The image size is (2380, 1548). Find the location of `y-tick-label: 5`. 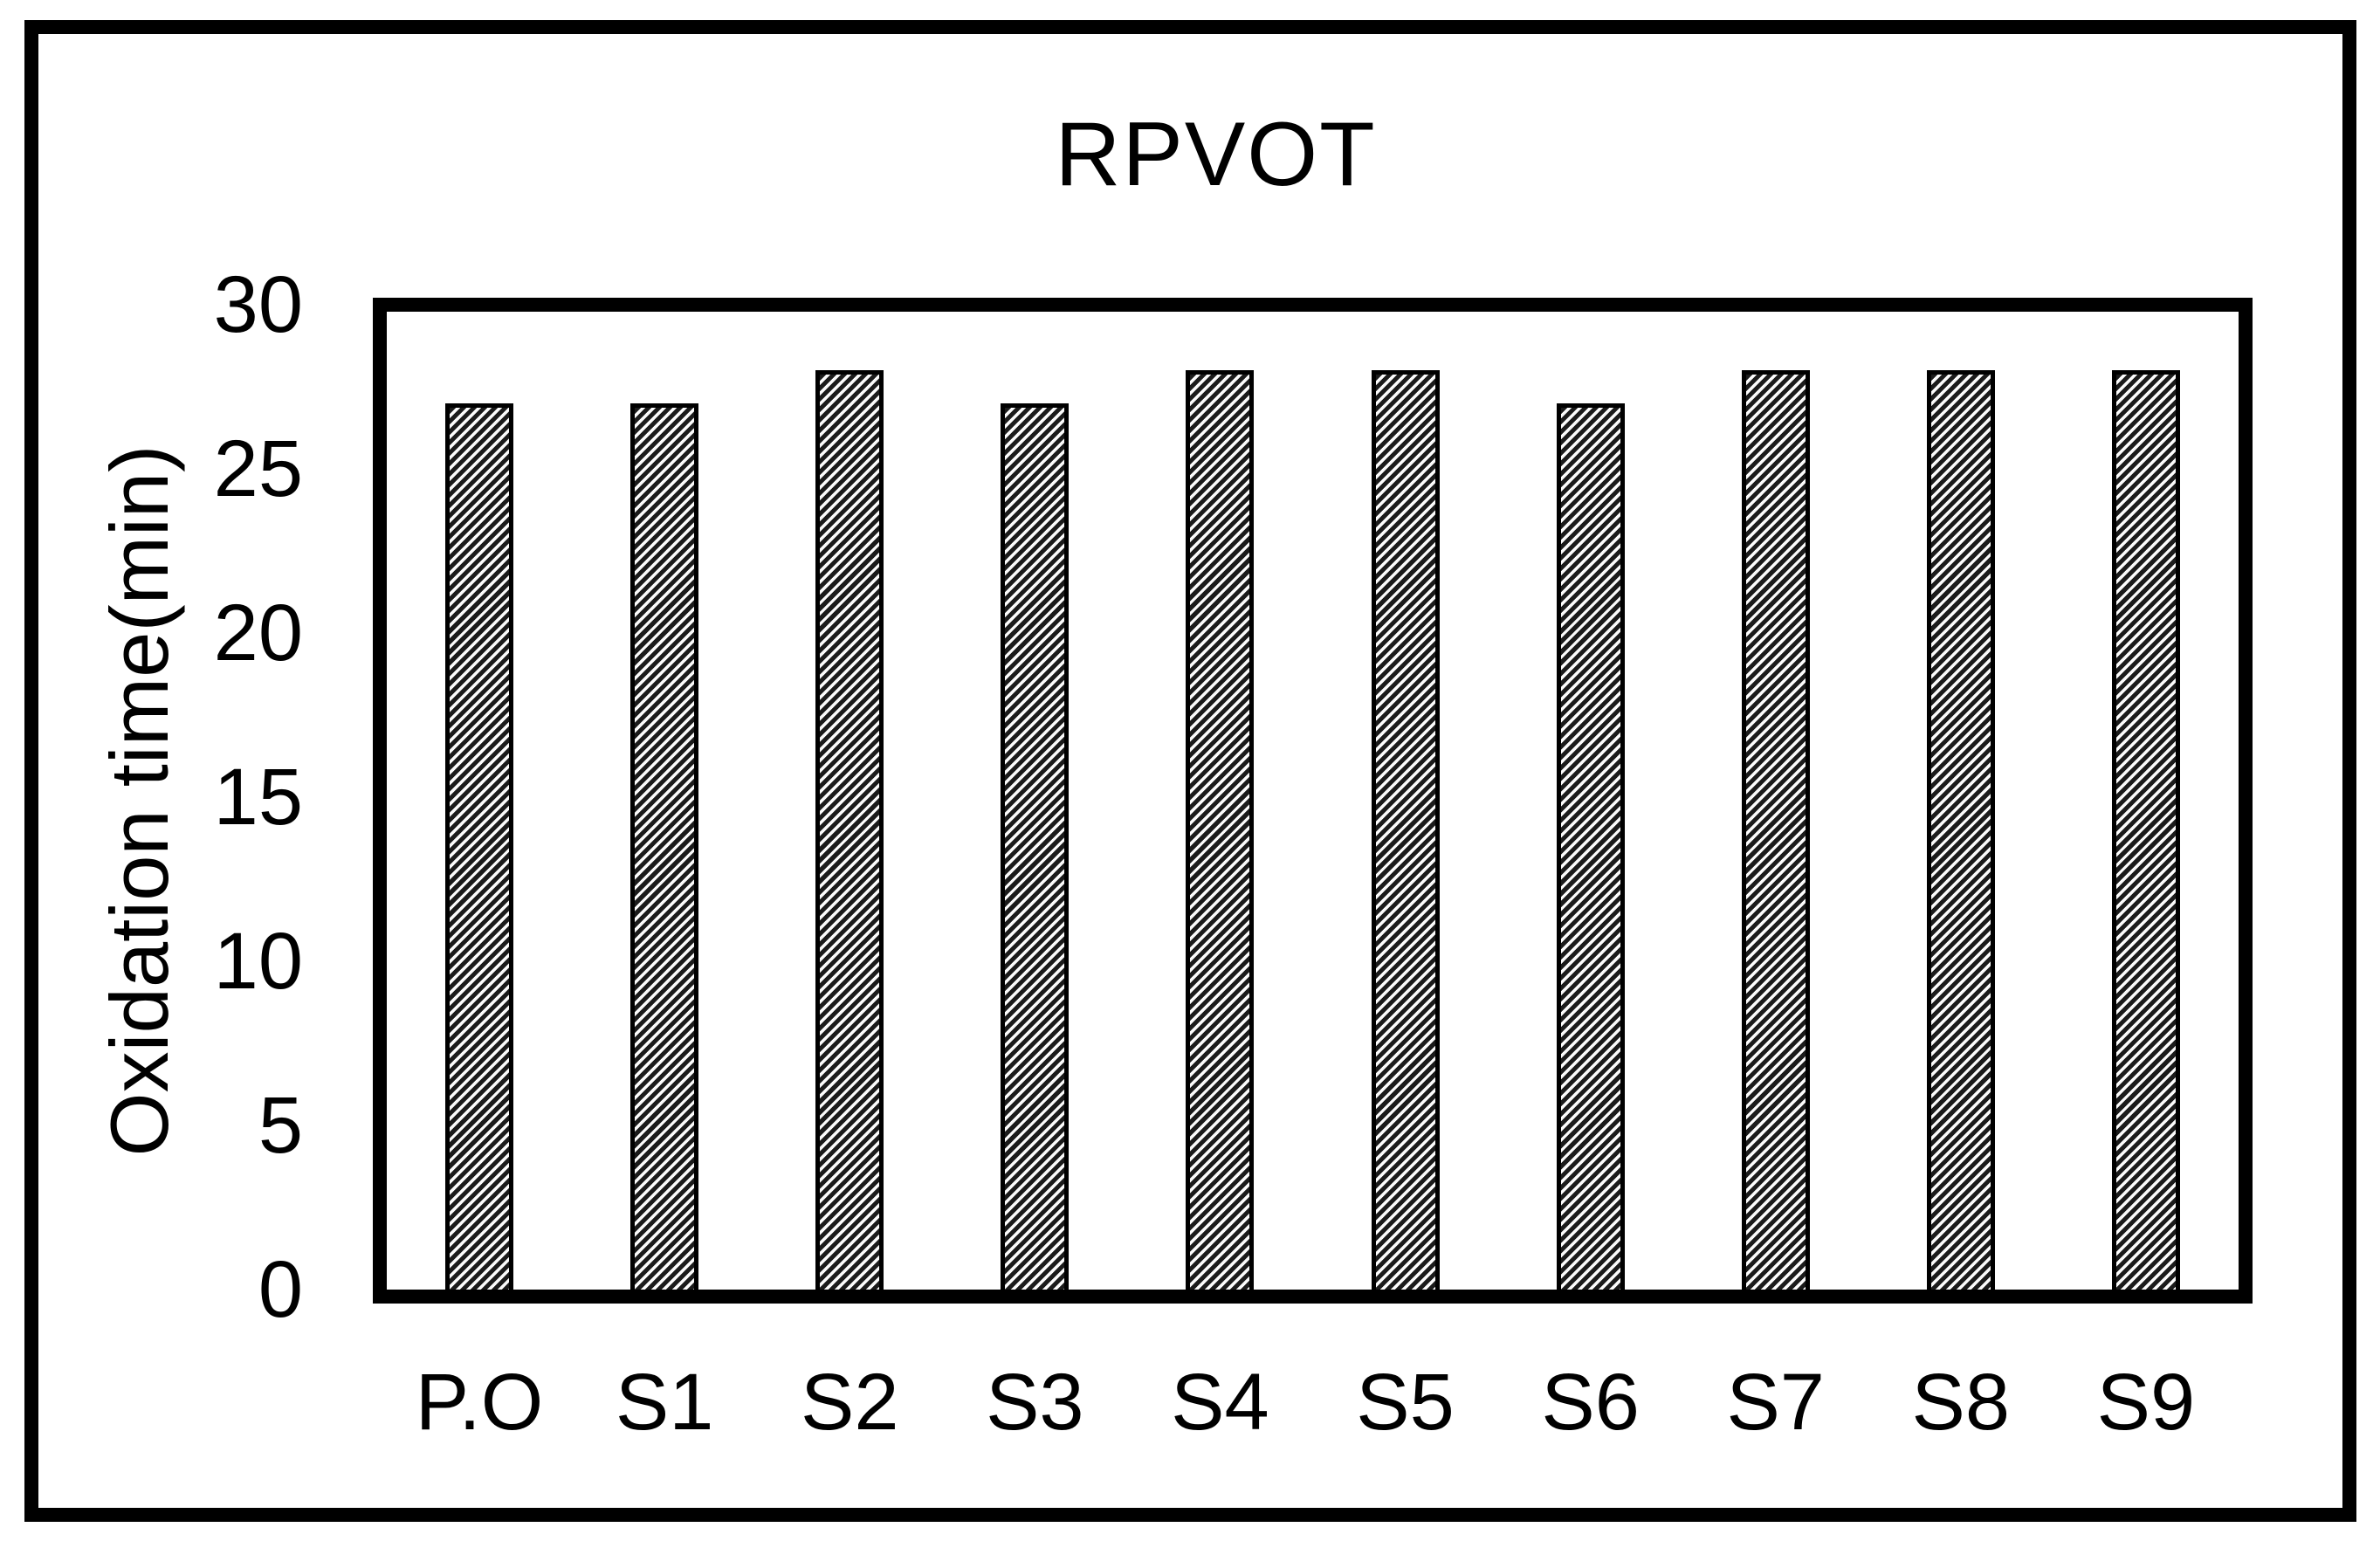

y-tick-label: 5 is located at coordinates (280, 1125).